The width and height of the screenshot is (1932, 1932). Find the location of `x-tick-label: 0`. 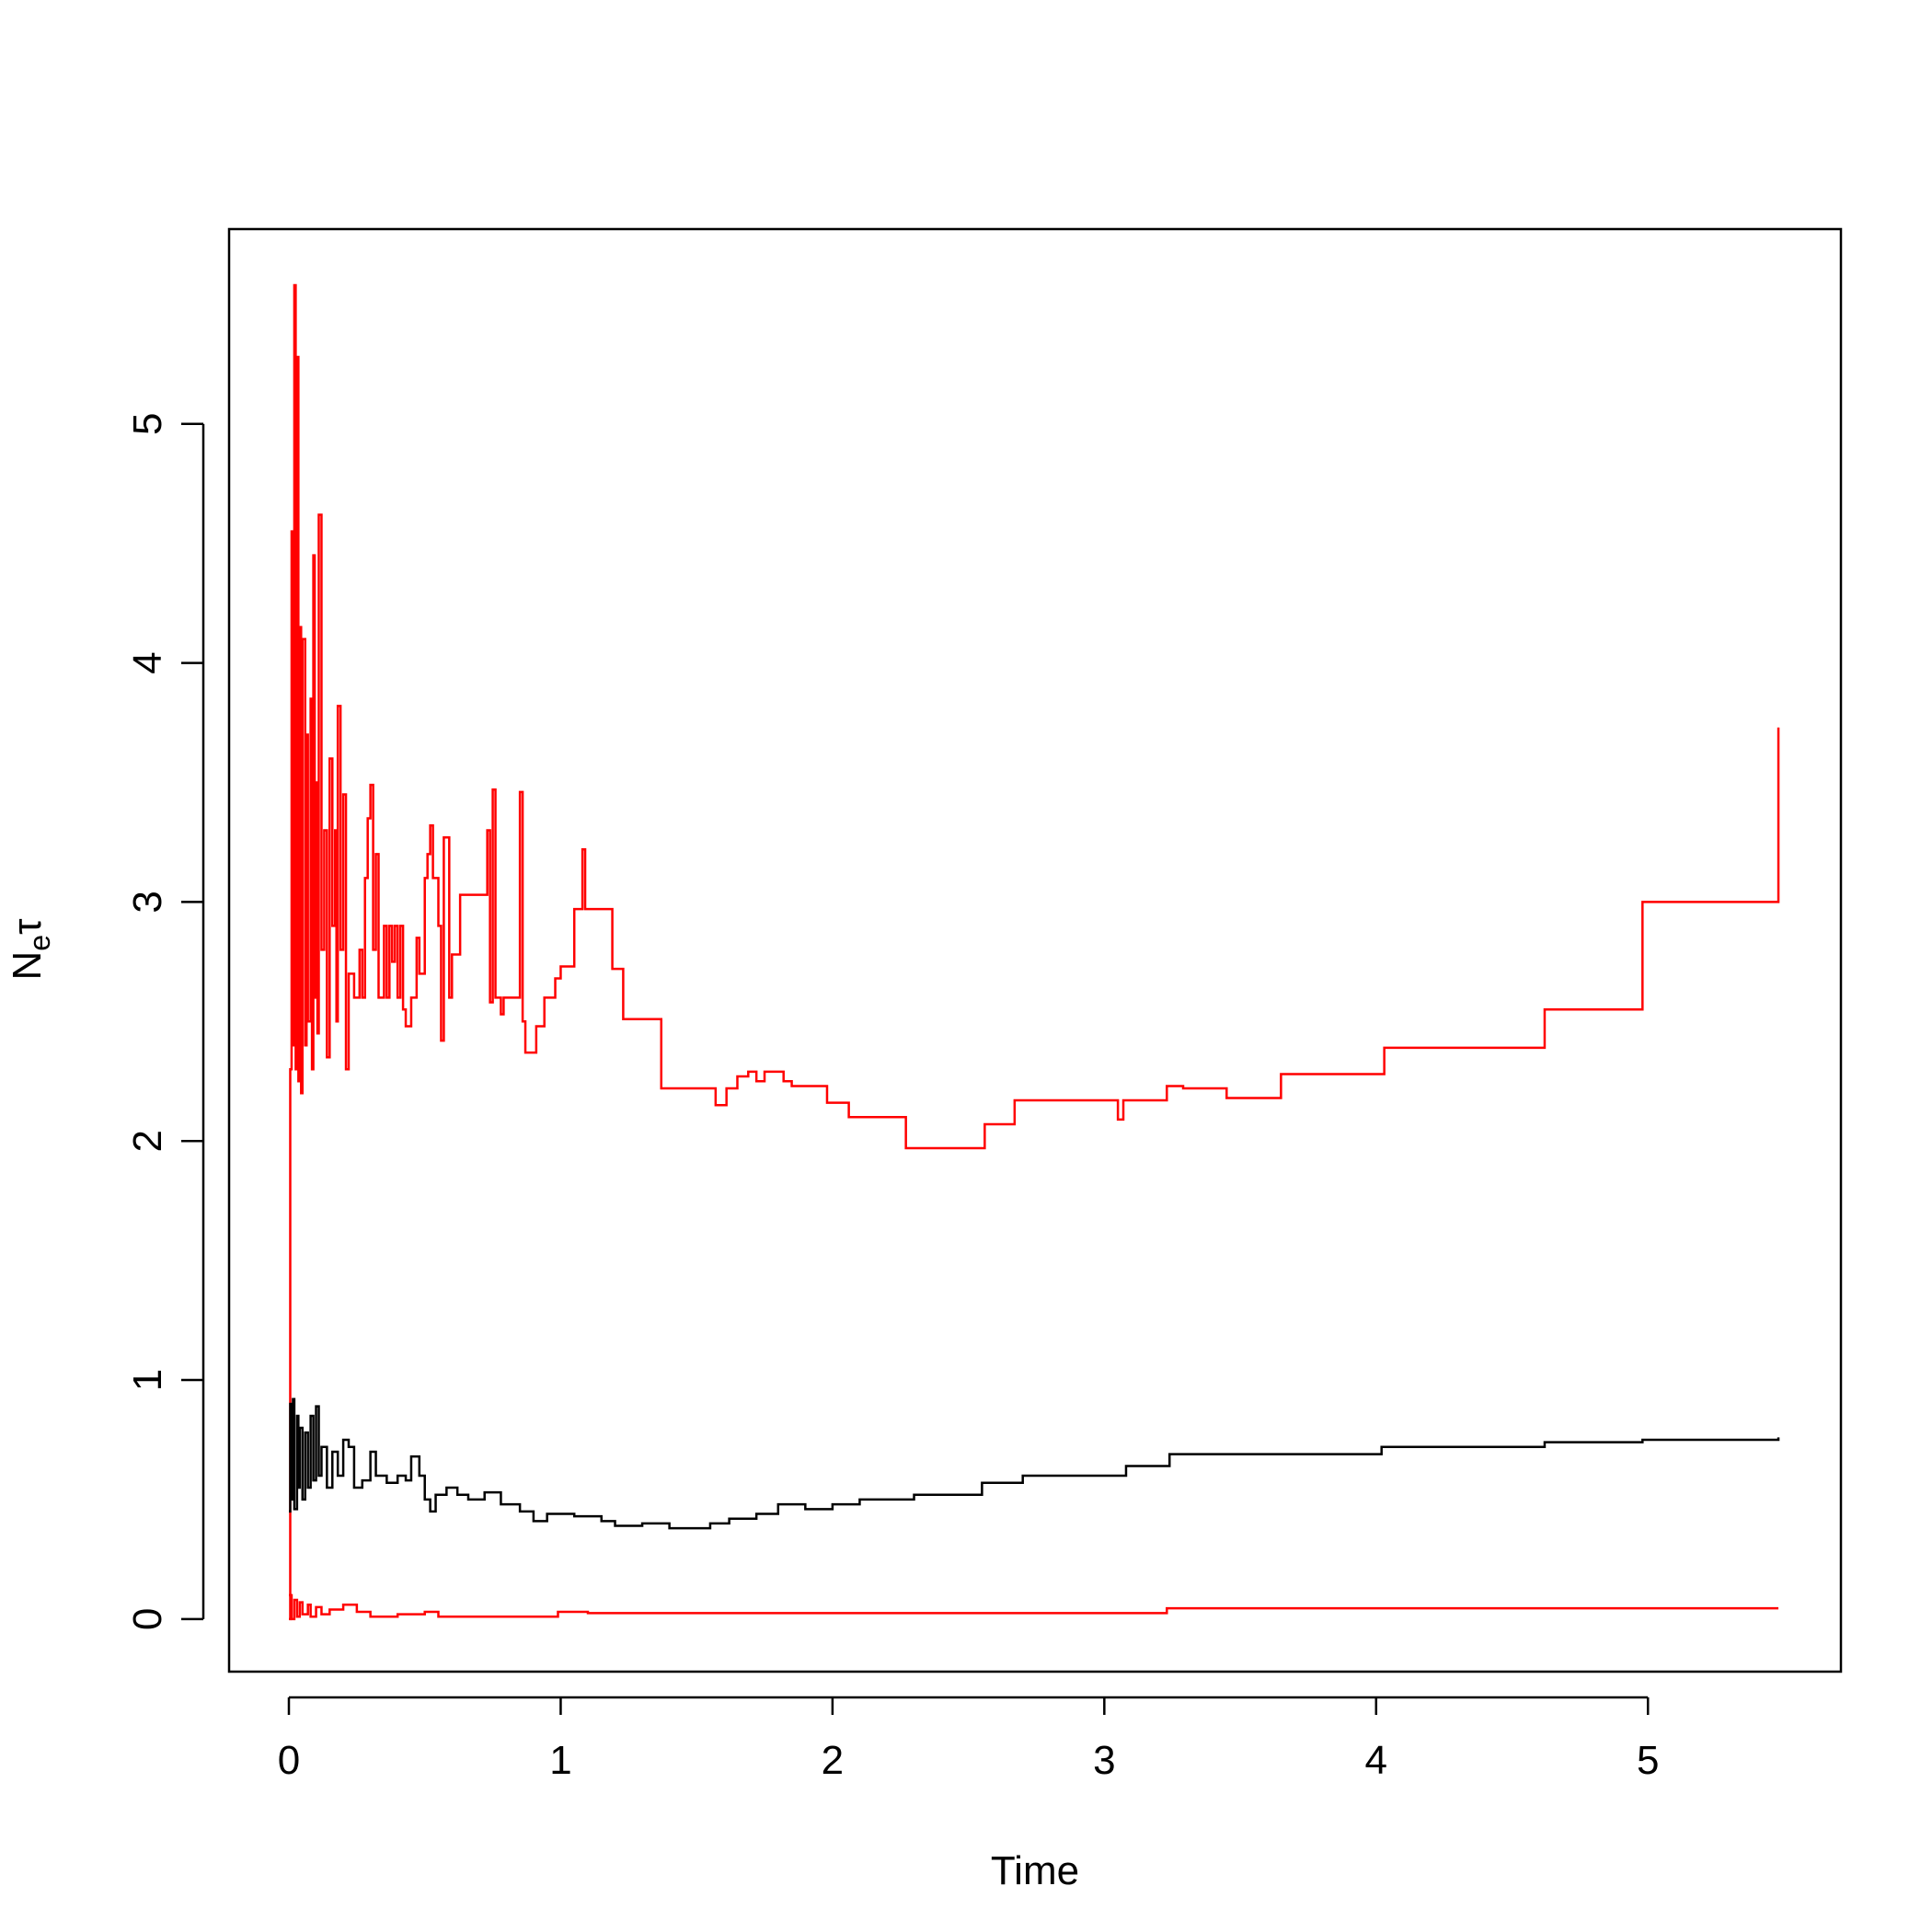

x-tick-label: 0 is located at coordinates (289, 1760).